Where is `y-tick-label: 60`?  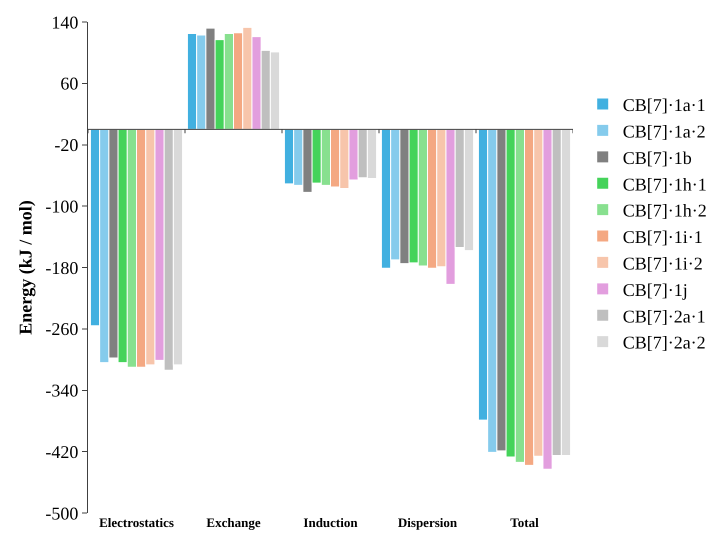
y-tick-label: 60 is located at coordinates (69, 84).